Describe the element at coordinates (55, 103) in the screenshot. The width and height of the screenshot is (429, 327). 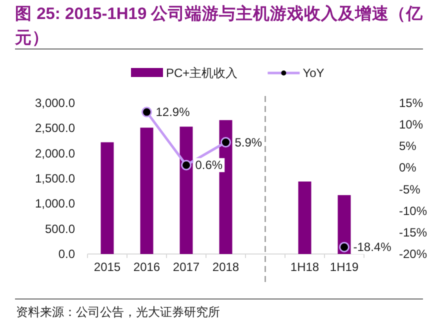
I see `y-tick-label: 3,000.0` at that location.